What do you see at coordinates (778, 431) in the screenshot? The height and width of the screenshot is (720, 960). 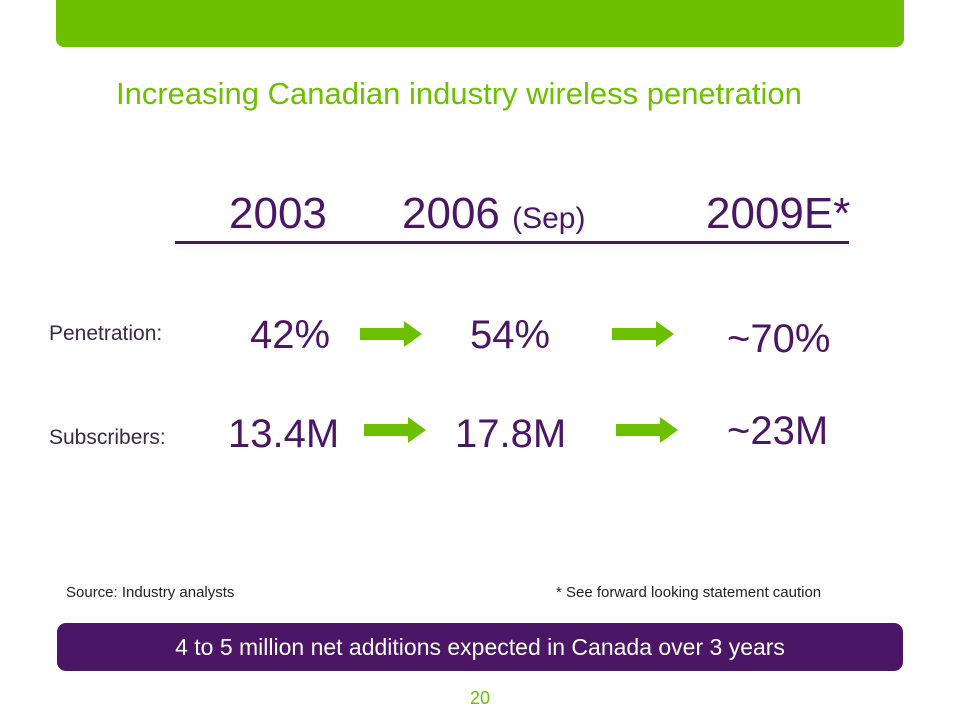 I see `subscribers-2009e: ~23M` at bounding box center [778, 431].